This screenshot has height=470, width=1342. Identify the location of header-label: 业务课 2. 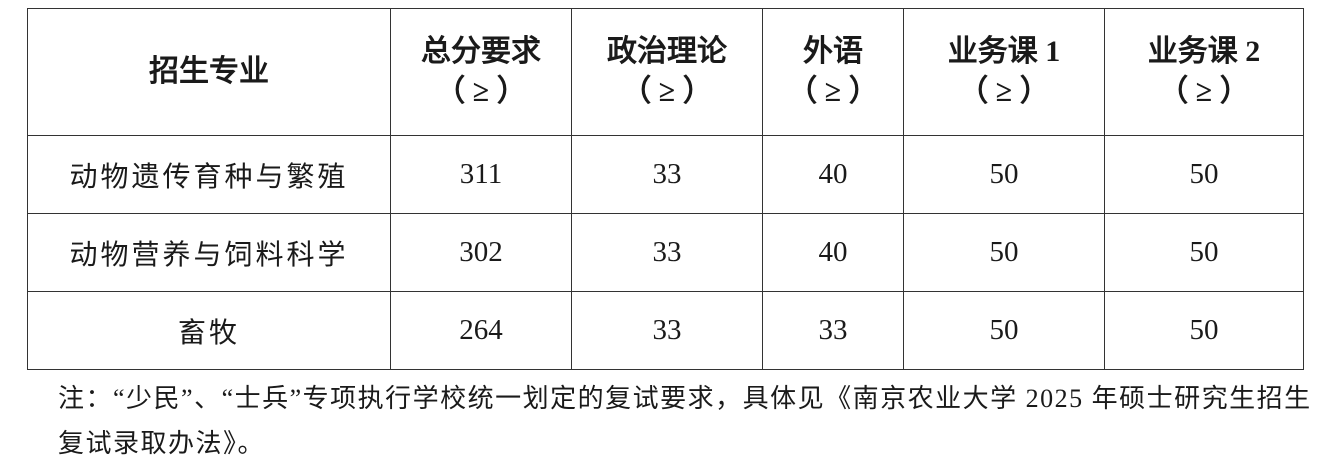
(1204, 51).